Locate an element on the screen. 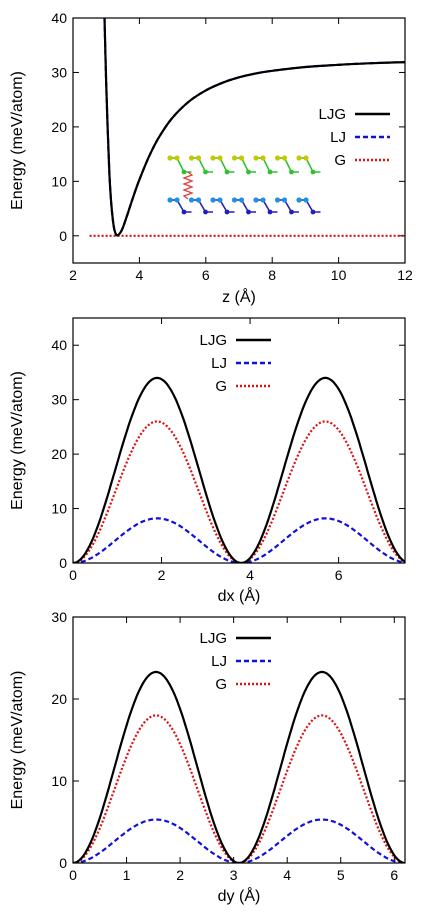  x-axis-label: dy (Å) is located at coordinates (239, 895).